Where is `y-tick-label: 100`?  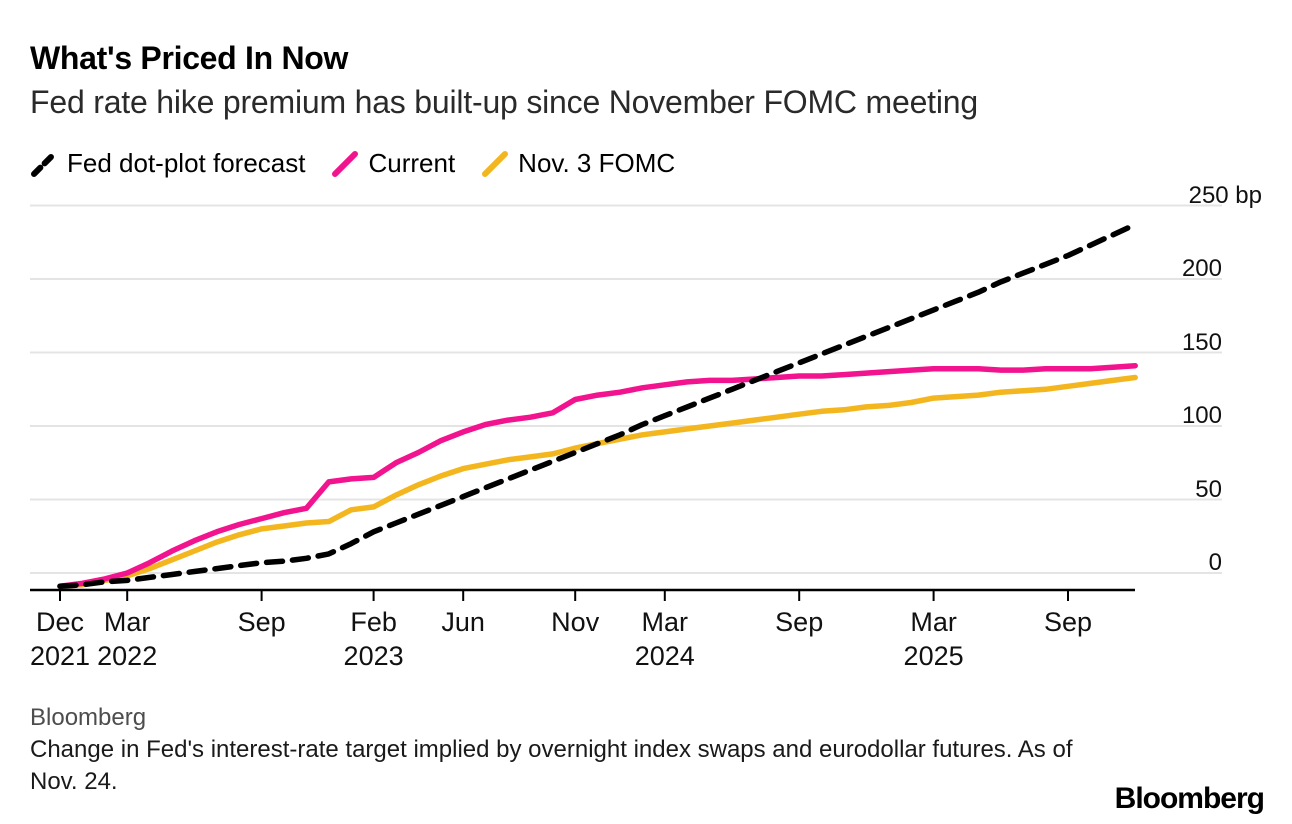 y-tick-label: 100 is located at coordinates (1201, 415).